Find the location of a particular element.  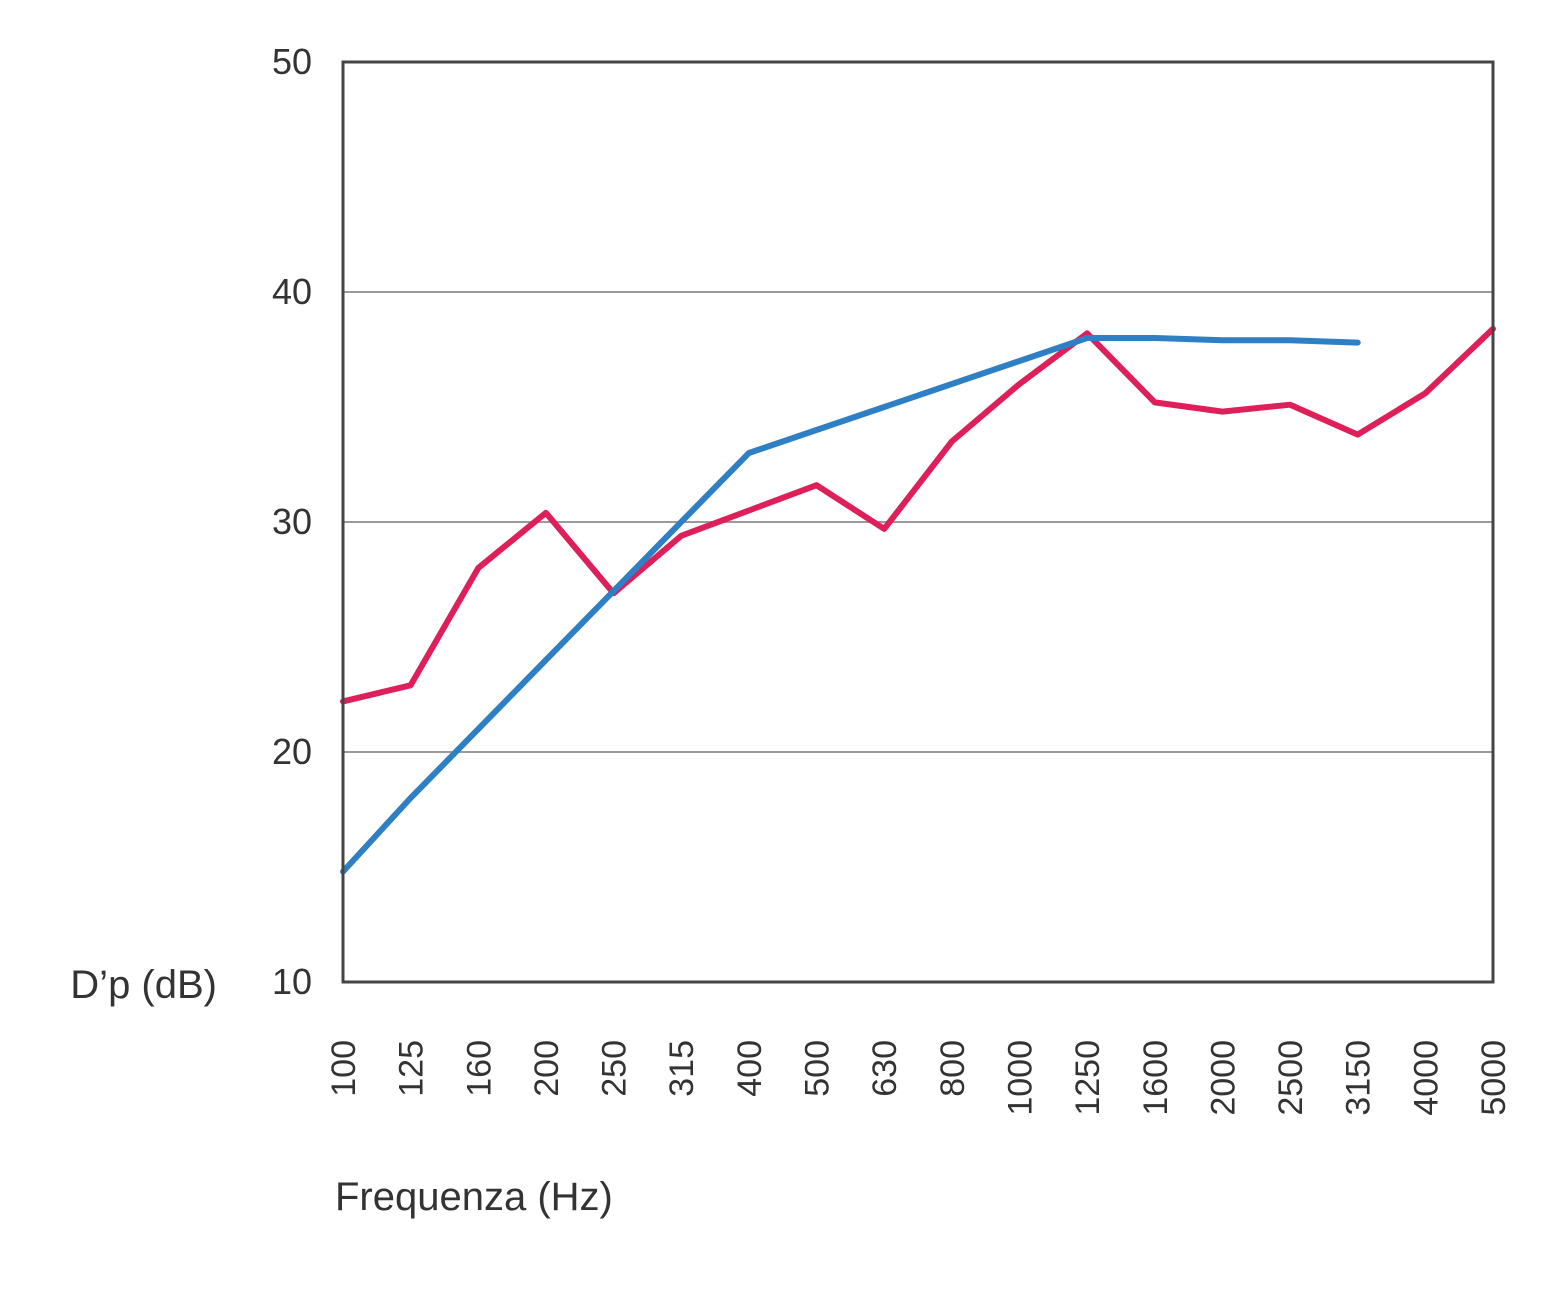

x-tick-label: 315 is located at coordinates (682, 1068).